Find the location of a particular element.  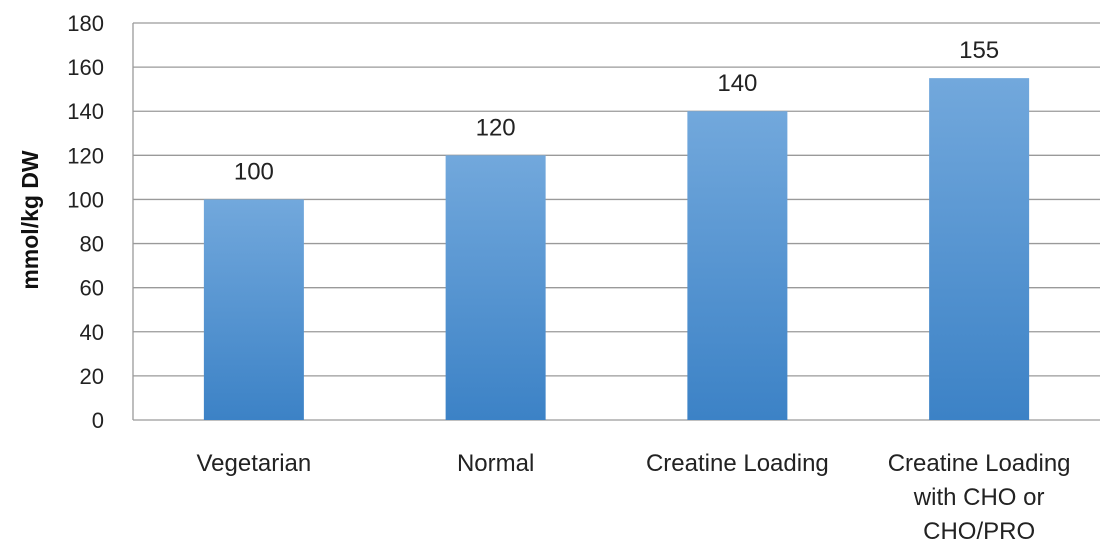

y-tick-label: 180 is located at coordinates (85, 23).